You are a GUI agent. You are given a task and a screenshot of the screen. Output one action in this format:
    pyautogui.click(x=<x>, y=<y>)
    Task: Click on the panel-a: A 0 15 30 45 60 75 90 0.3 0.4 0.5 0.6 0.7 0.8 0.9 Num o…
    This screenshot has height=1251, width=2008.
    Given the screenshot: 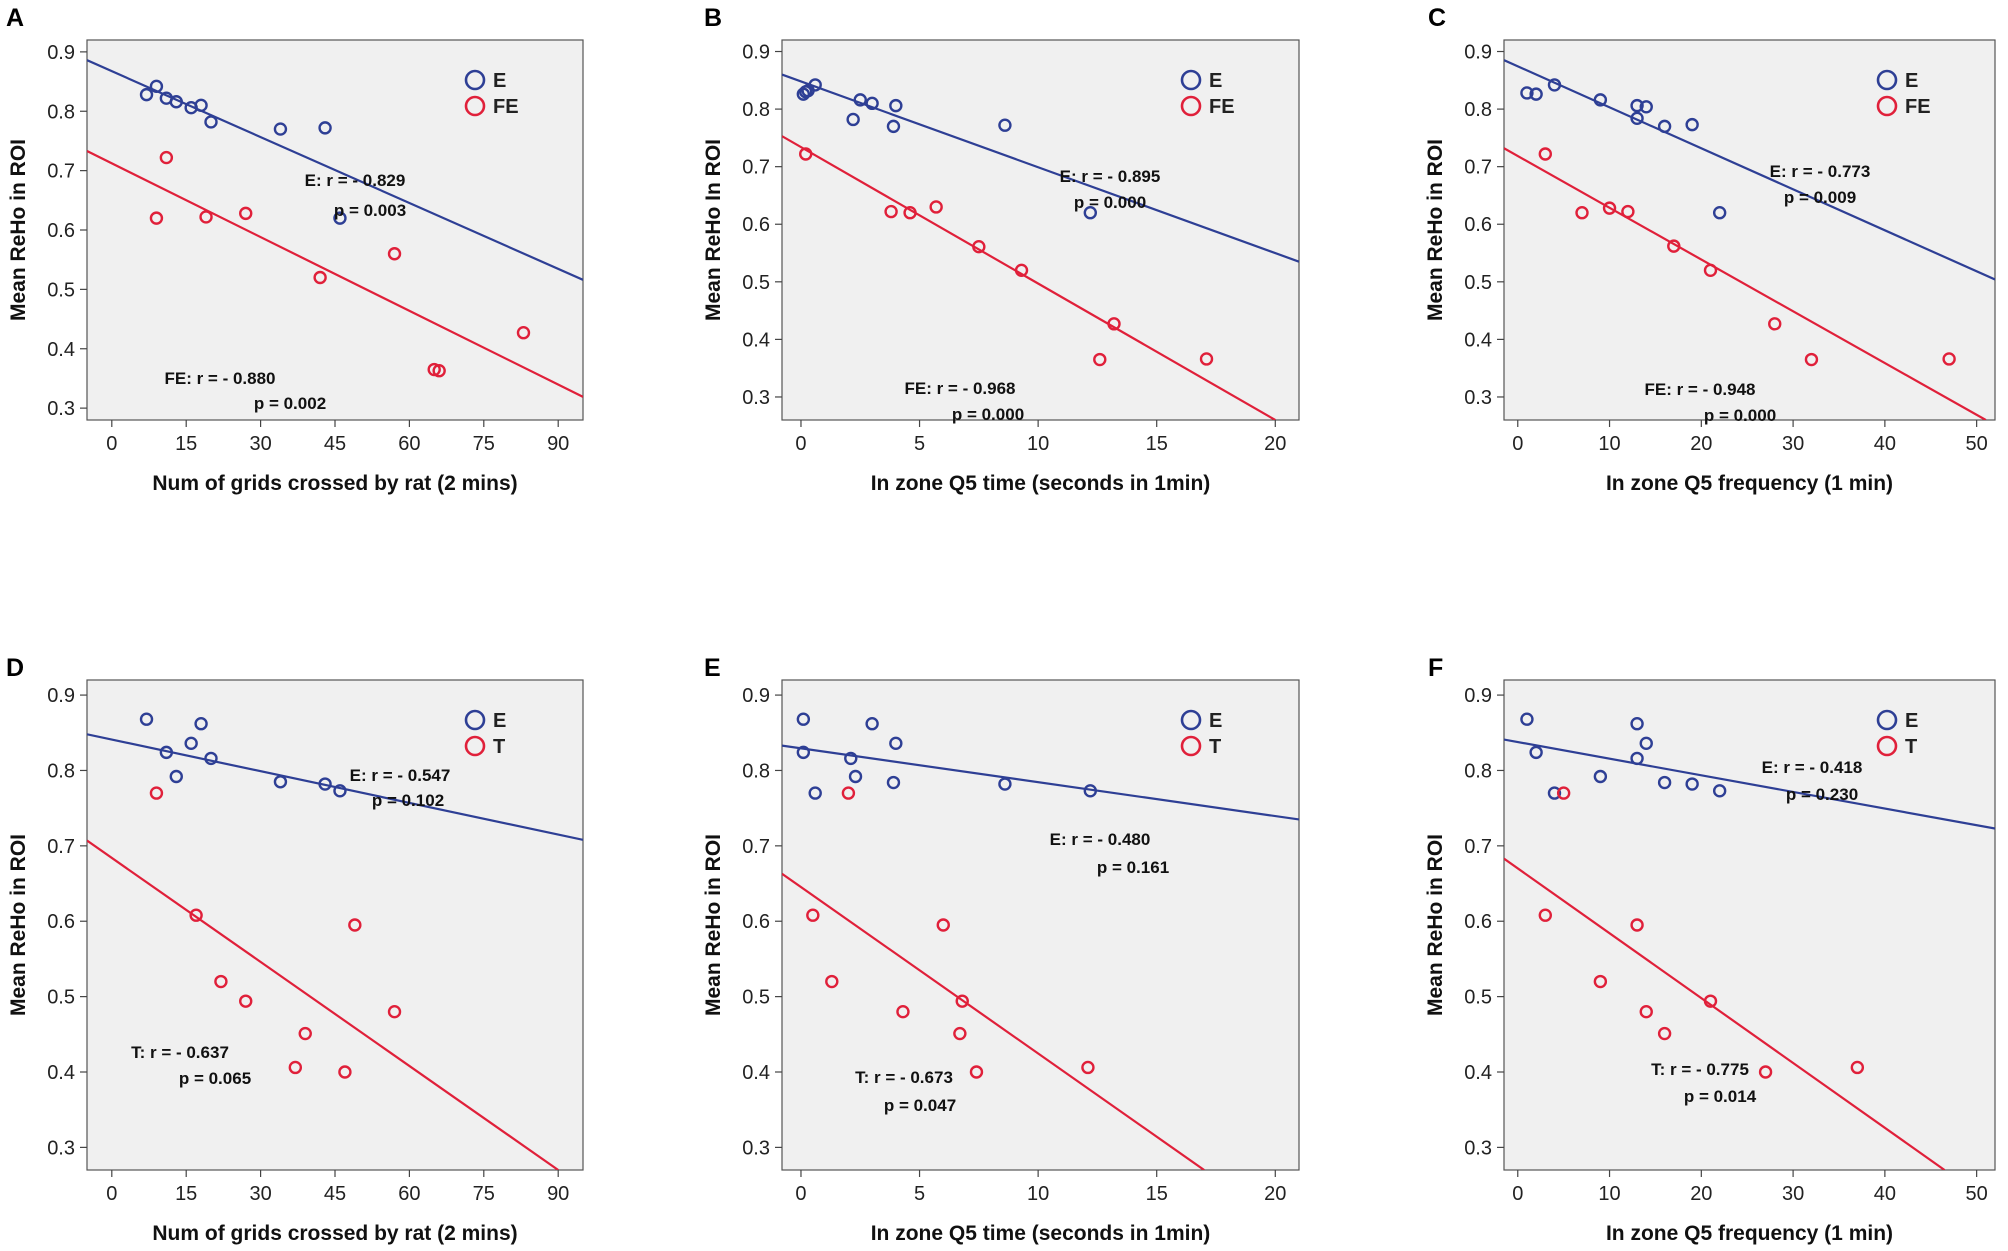 What is the action you would take?
    pyautogui.click(x=295, y=249)
    